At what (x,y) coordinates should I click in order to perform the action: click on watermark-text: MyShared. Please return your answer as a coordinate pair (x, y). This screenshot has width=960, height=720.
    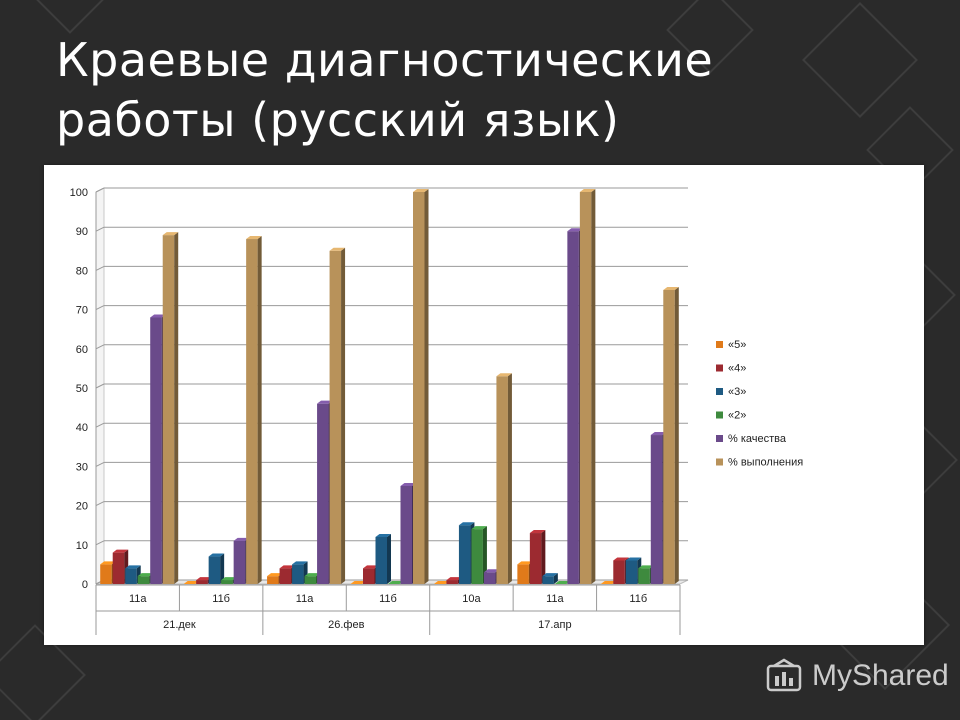
    Looking at the image, I should click on (880, 675).